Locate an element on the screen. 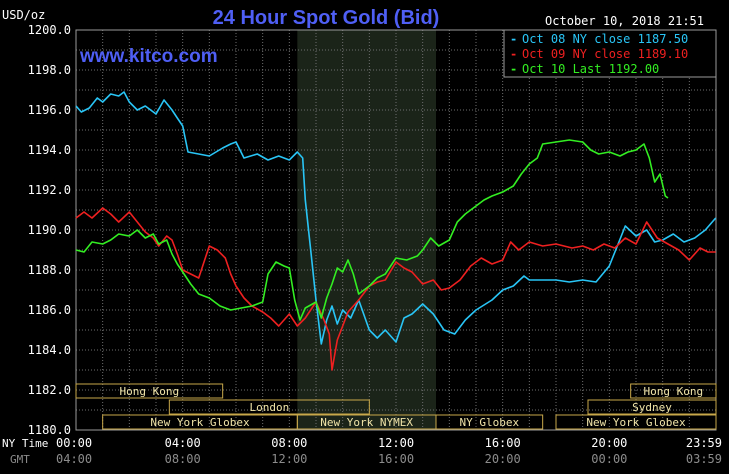 The image size is (729, 474). x-tick-label-ny: 04:00 is located at coordinates (183, 443).